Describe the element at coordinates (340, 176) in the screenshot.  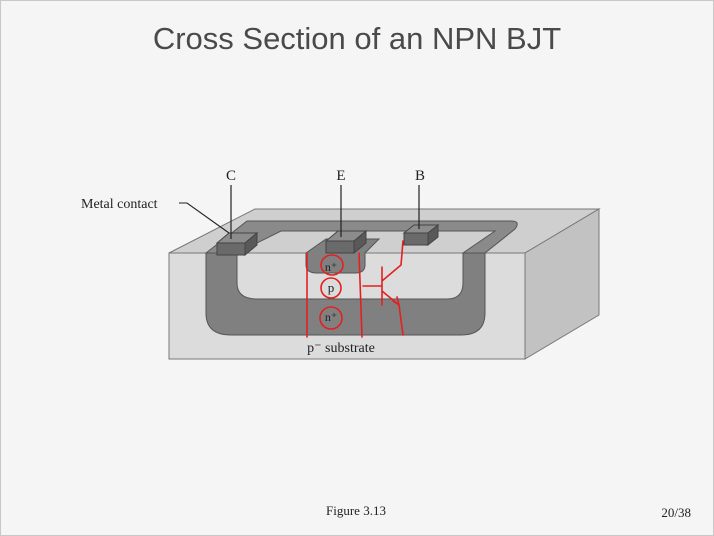
I see `terminal-e-label: E` at that location.